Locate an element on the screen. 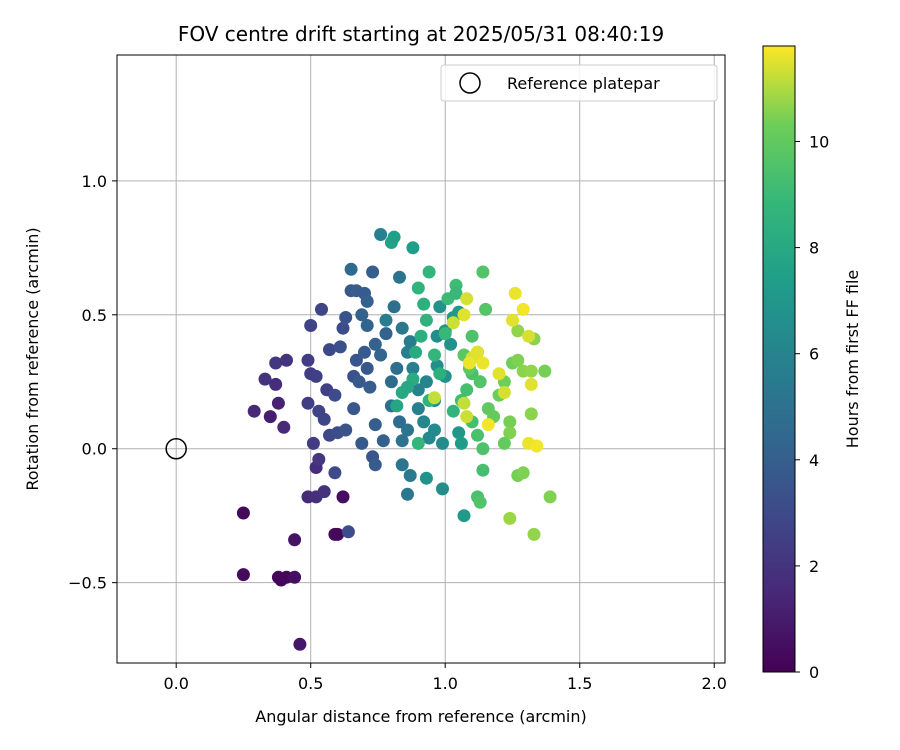 This screenshot has width=900, height=750. colorbar-tick-label: 2 is located at coordinates (814, 566).